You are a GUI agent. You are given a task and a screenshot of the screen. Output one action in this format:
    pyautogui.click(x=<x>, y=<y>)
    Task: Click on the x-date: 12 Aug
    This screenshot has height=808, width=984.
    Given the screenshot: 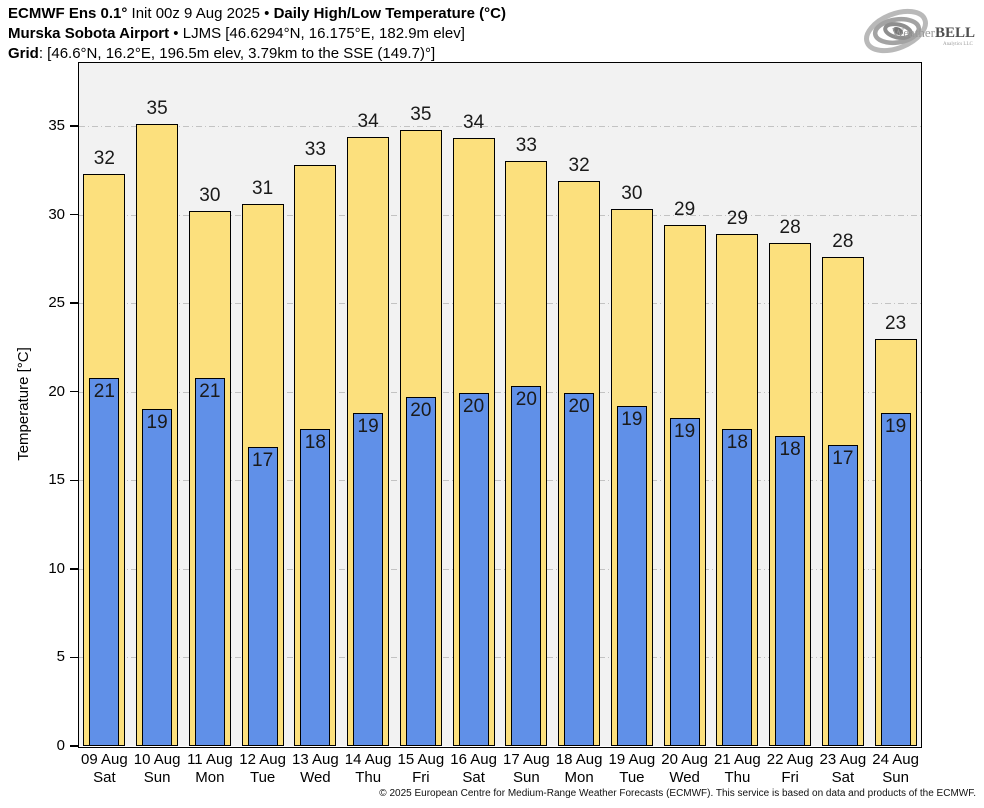 What is the action you would take?
    pyautogui.click(x=262, y=759)
    